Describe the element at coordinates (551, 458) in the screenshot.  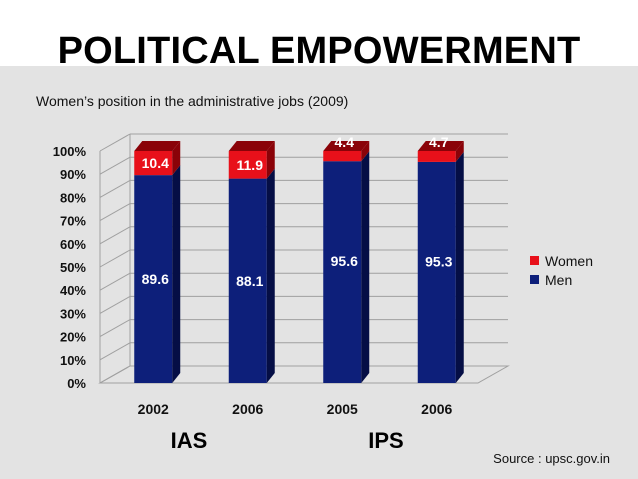
I see `source-note: Source : upsc.gov.in` at that location.